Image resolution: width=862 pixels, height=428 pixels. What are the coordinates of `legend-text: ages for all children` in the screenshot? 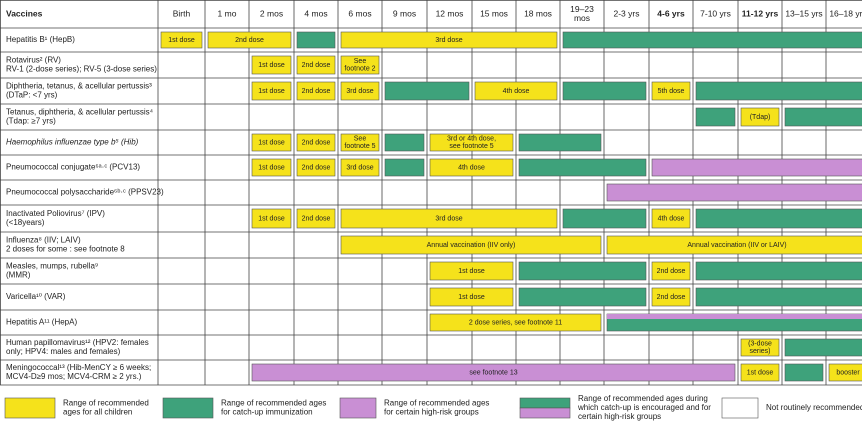 It's located at (97, 412).